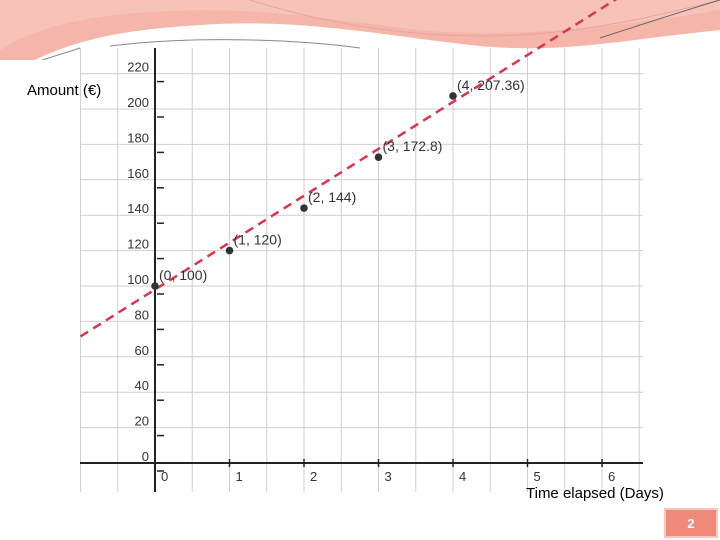  I want to click on y-tick-label: 200, so click(138, 102).